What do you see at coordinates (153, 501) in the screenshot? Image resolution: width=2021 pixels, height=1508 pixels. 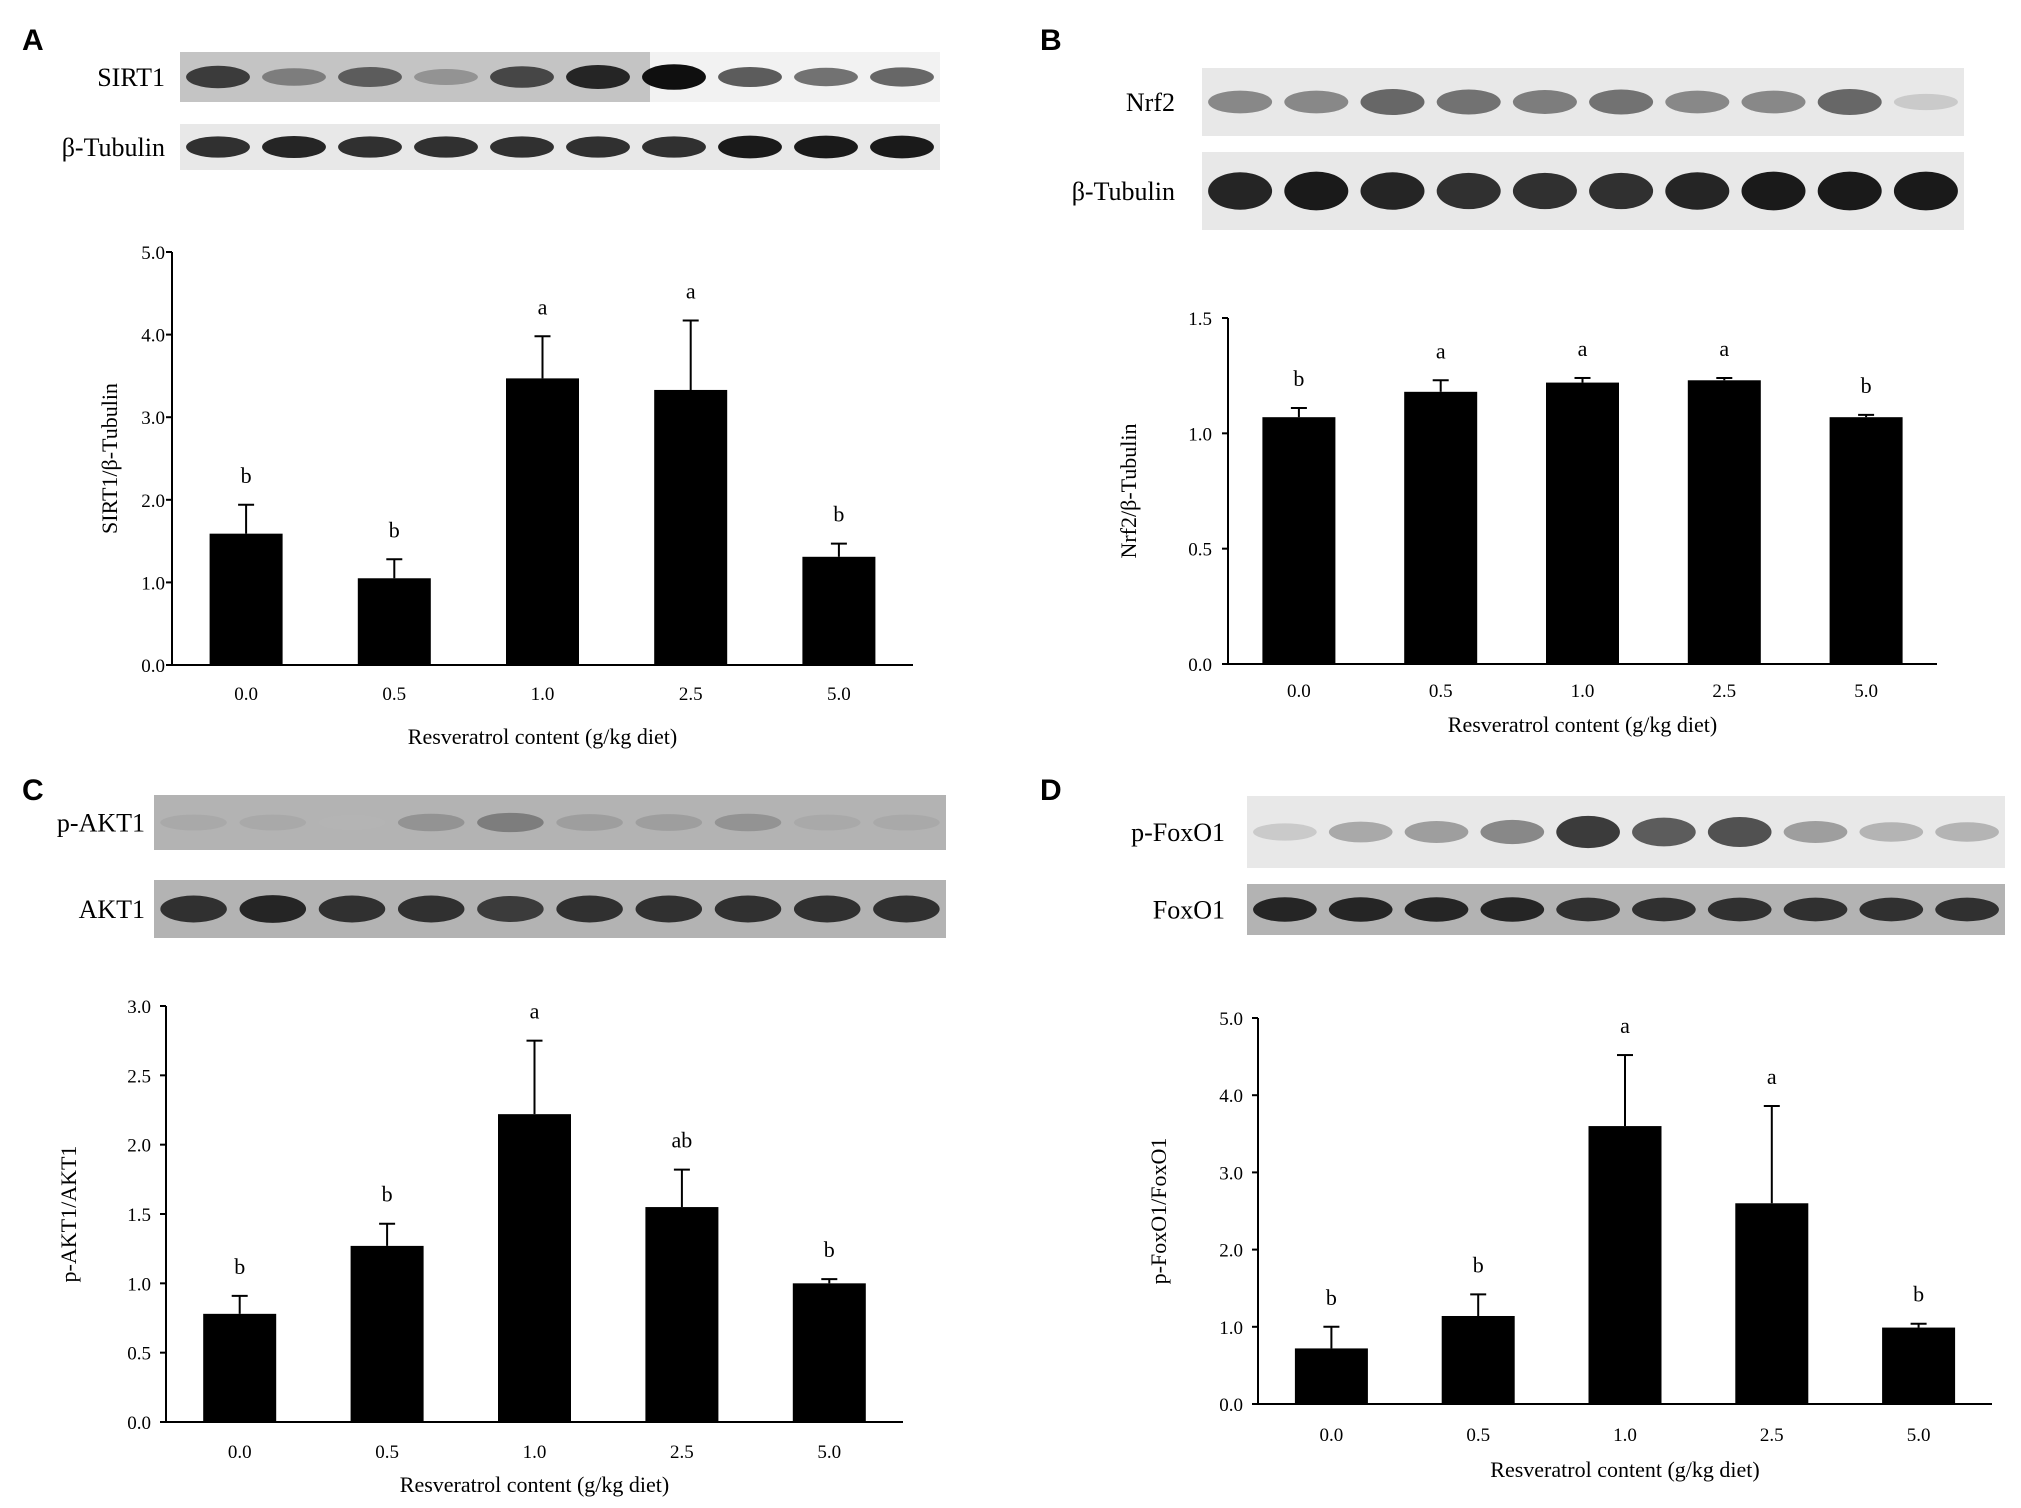 I see `y-tick-label: 2.0` at bounding box center [153, 501].